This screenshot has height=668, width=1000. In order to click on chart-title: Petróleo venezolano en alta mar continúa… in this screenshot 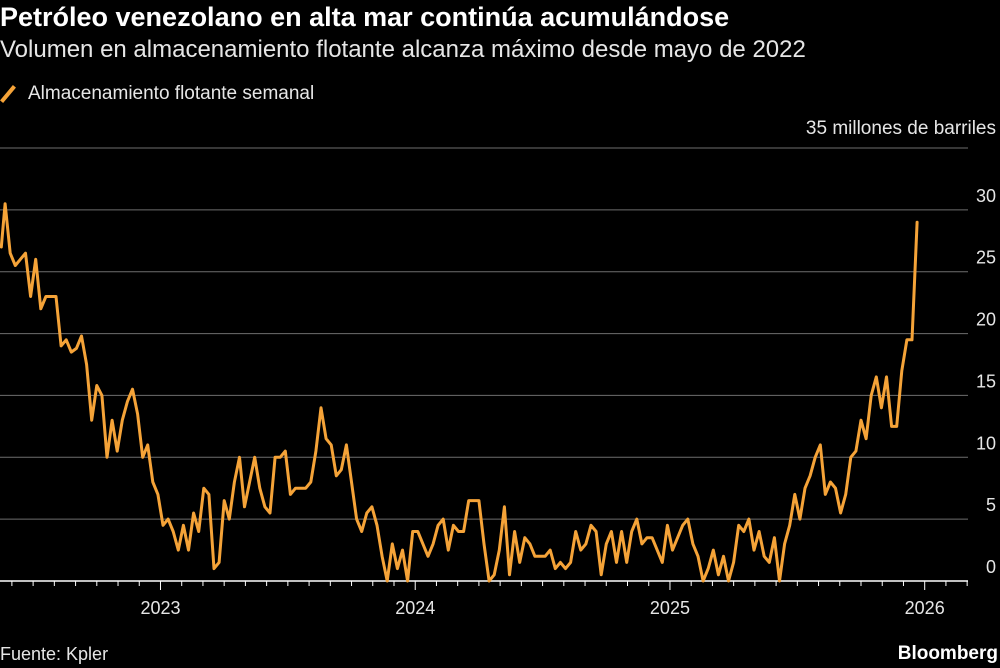, I will do `click(365, 17)`.